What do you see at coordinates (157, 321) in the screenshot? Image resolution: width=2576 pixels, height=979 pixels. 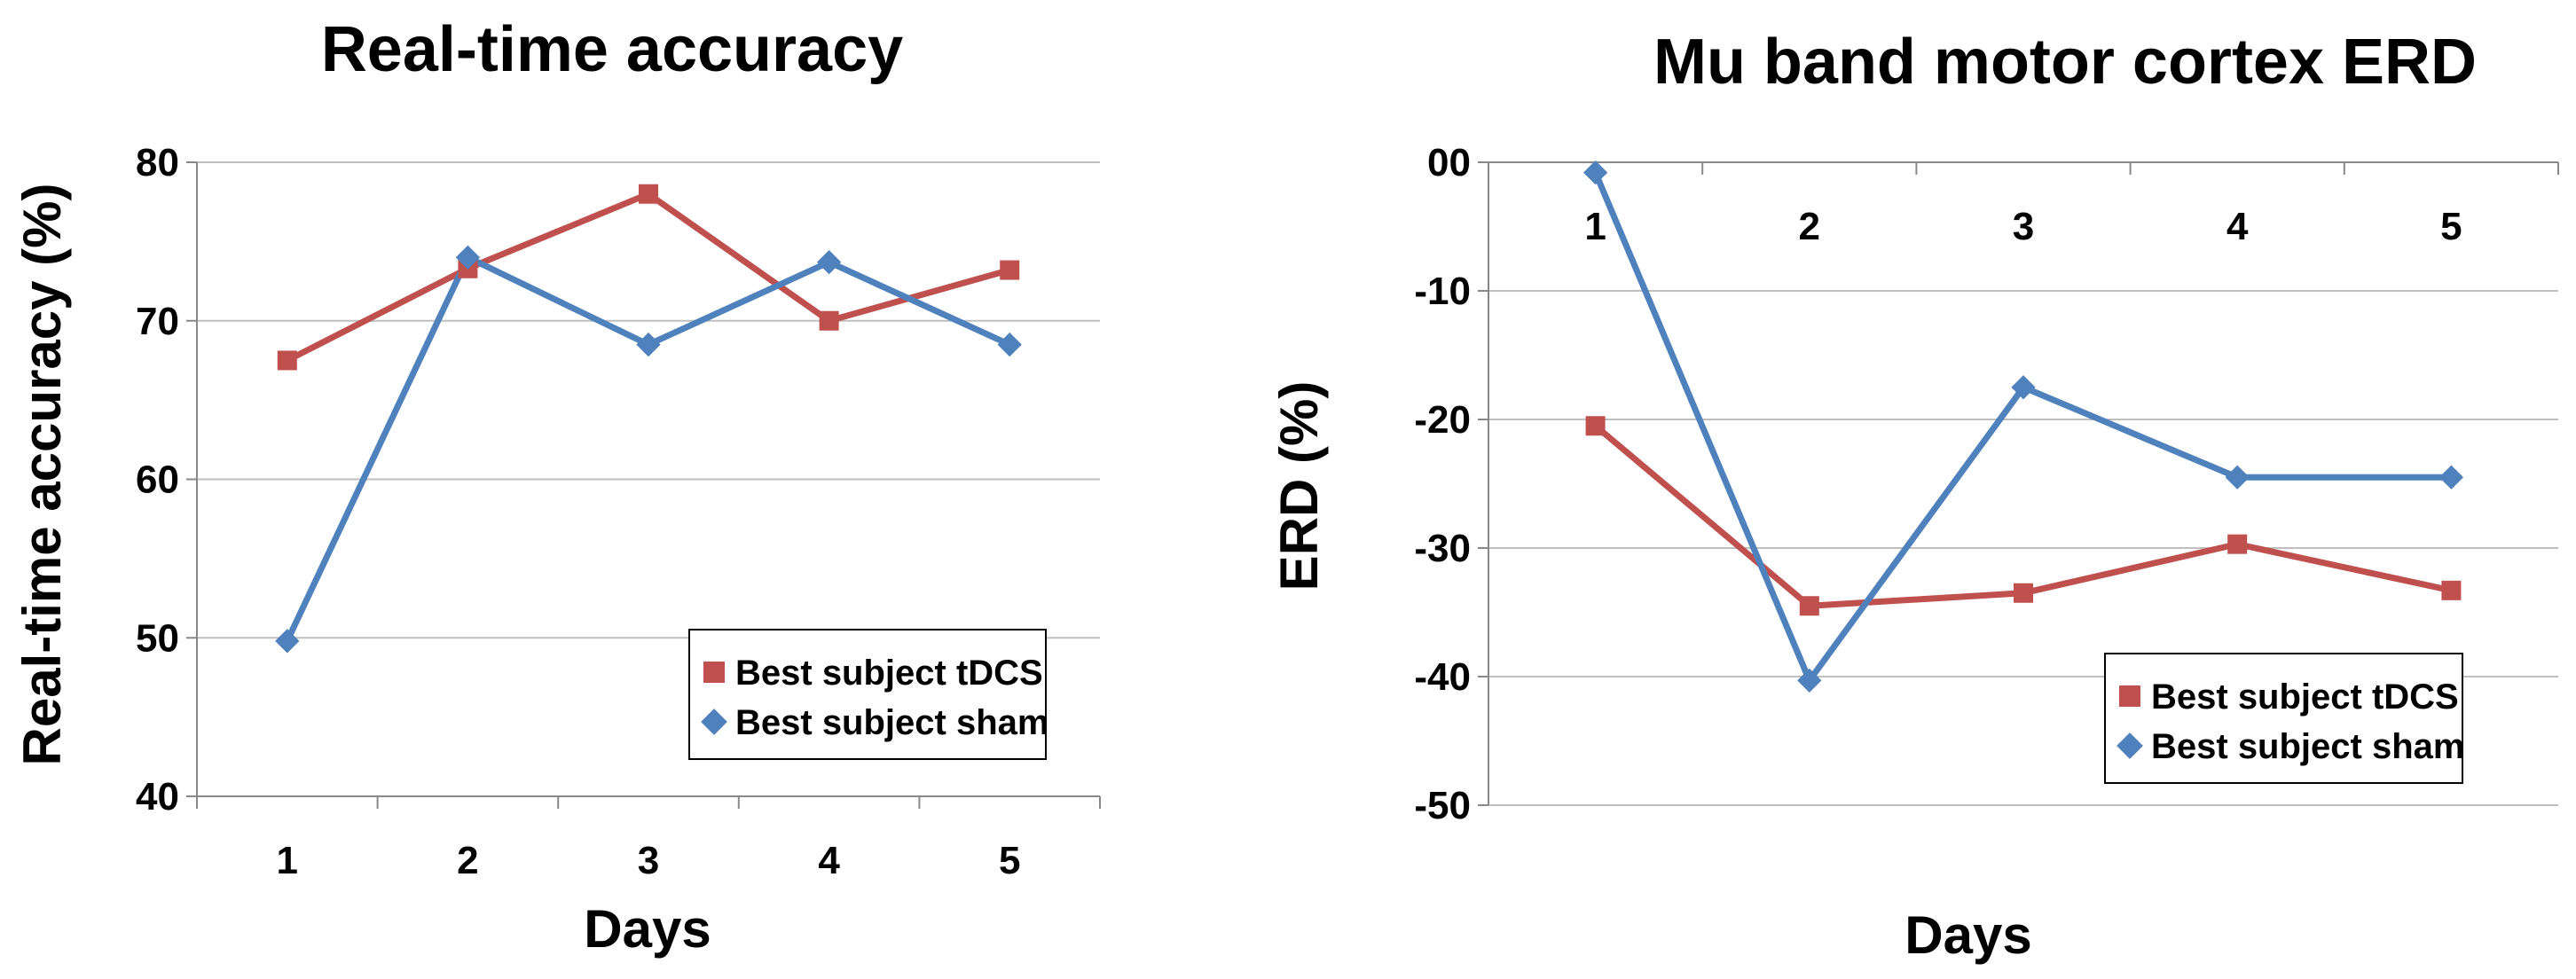 I see `y-tick-label: 70` at bounding box center [157, 321].